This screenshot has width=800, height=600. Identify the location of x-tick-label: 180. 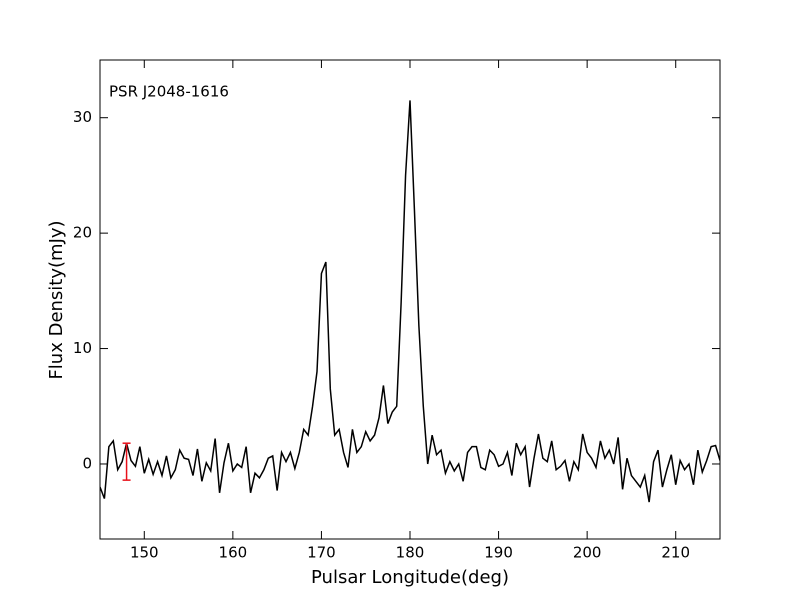
(410, 553).